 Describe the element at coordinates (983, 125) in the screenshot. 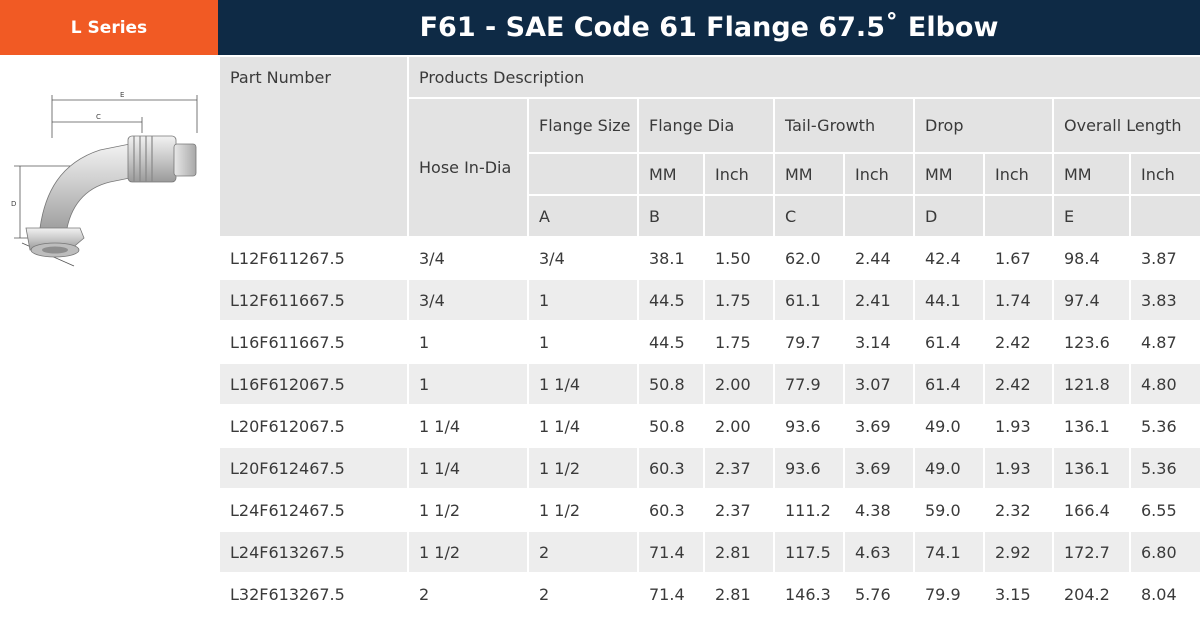

I see `drop-header: Drop` at that location.